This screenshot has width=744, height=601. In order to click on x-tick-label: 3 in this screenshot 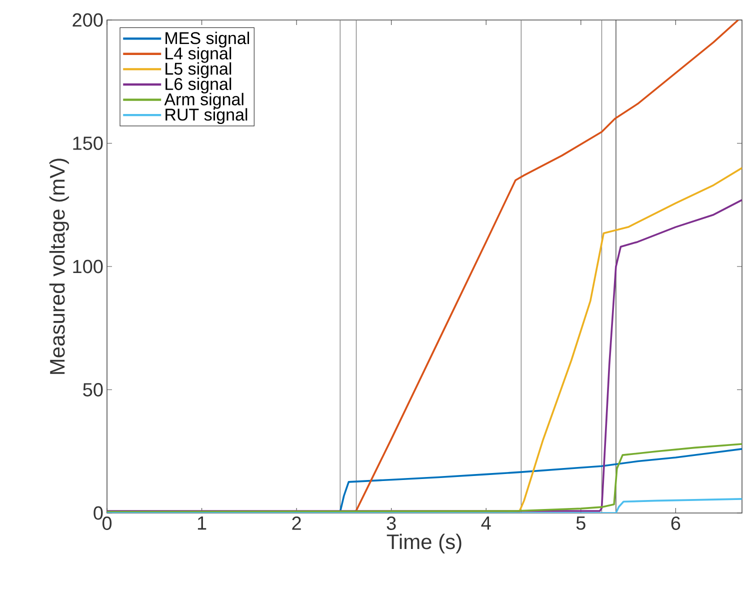, I will do `click(391, 523)`.